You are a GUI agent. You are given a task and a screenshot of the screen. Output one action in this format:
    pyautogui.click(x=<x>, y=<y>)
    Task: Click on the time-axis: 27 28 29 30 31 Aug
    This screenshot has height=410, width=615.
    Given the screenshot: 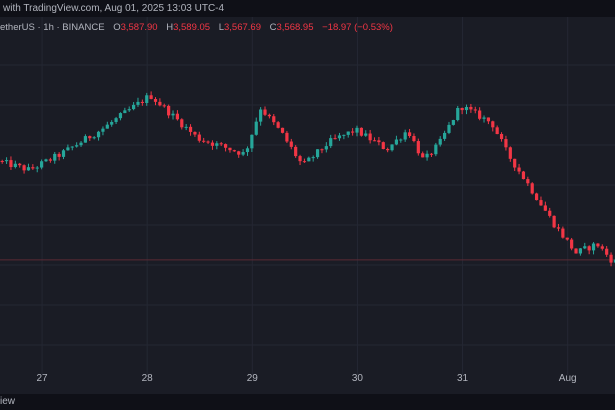 What is the action you would take?
    pyautogui.click(x=306, y=378)
    